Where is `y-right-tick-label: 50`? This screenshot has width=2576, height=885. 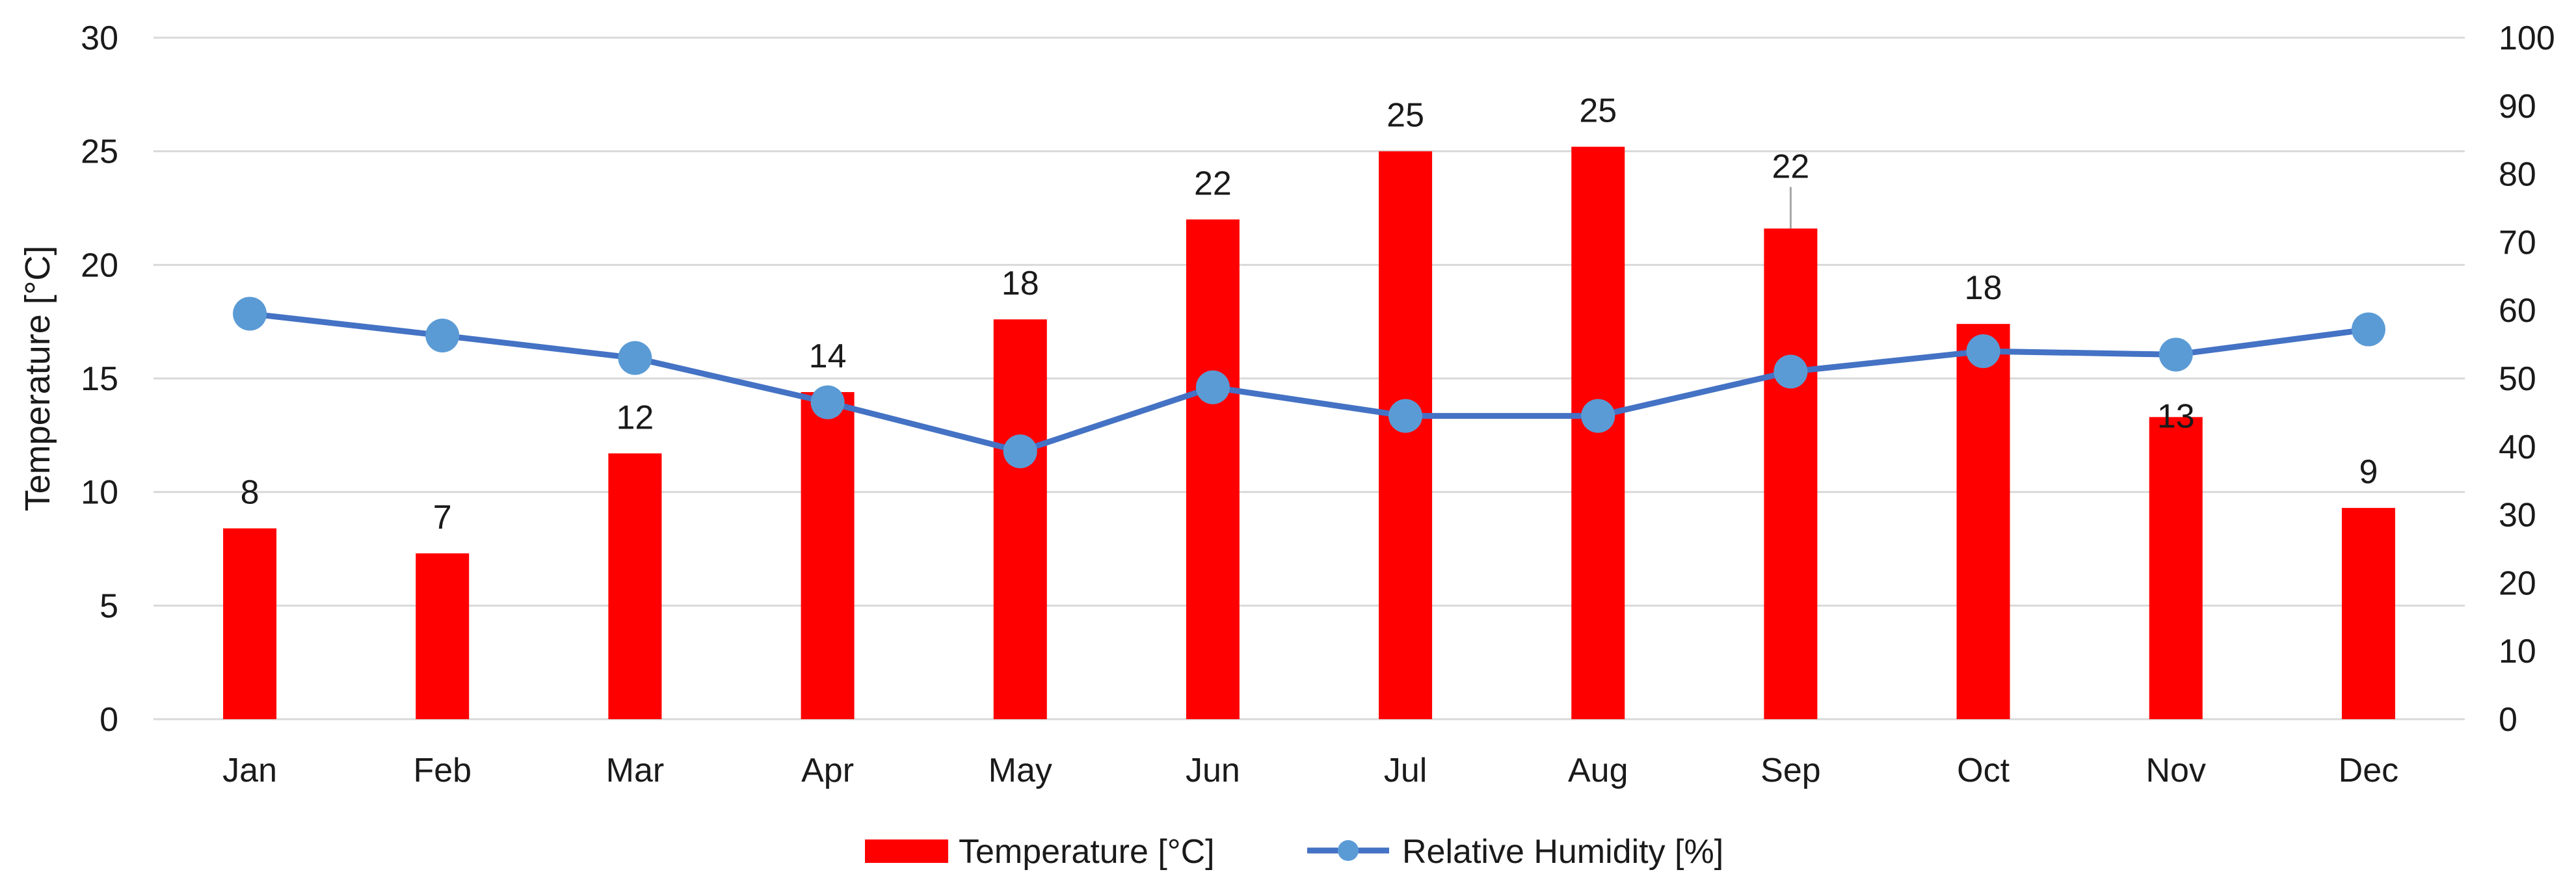
y-right-tick-label: 50 is located at coordinates (2517, 379).